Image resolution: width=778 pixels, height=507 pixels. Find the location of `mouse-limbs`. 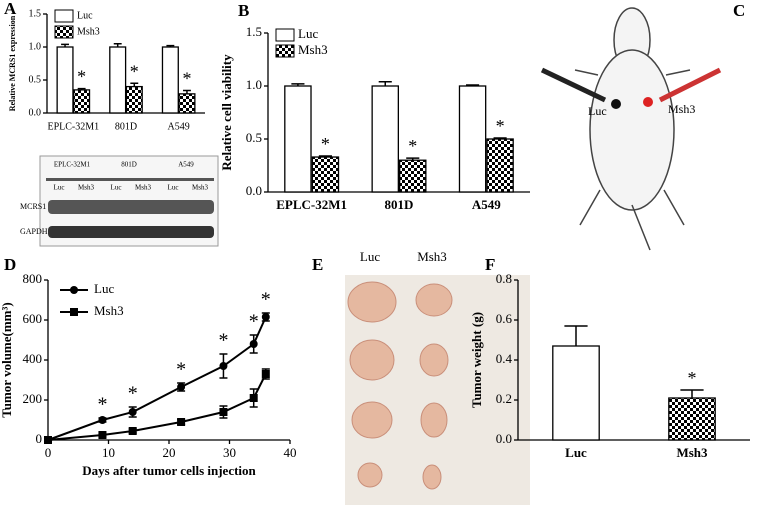

mouse-limbs is located at coordinates (632, 160).